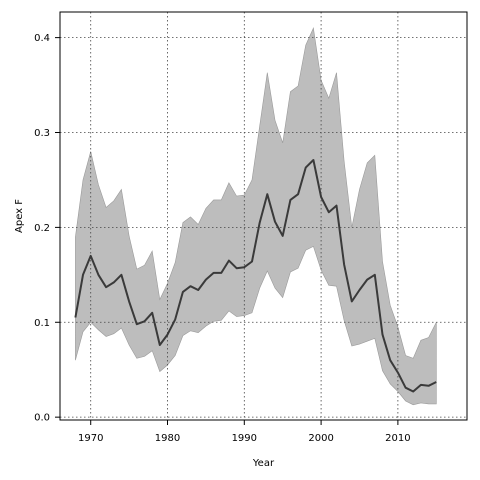 The width and height of the screenshot is (480, 480). I want to click on y-tick-label: 0.4, so click(42, 38).